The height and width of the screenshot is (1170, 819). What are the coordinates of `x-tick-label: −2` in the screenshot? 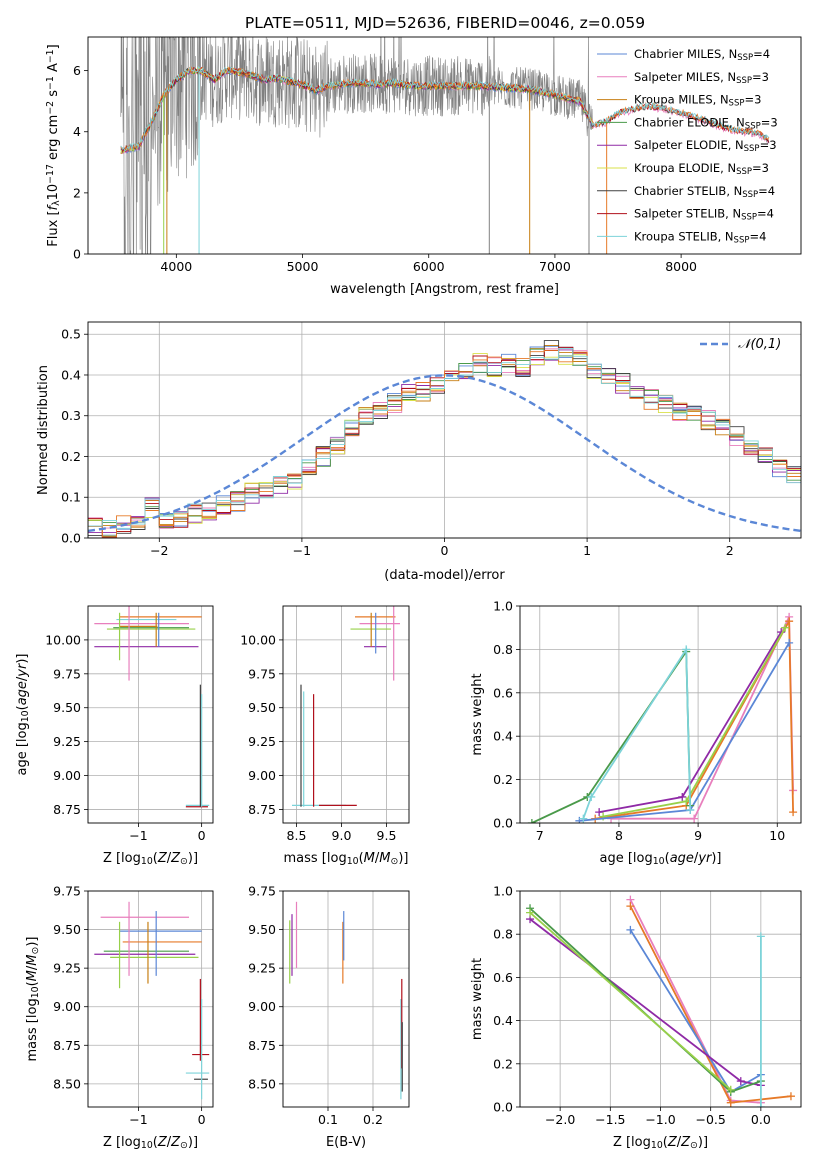 It's located at (159, 550).